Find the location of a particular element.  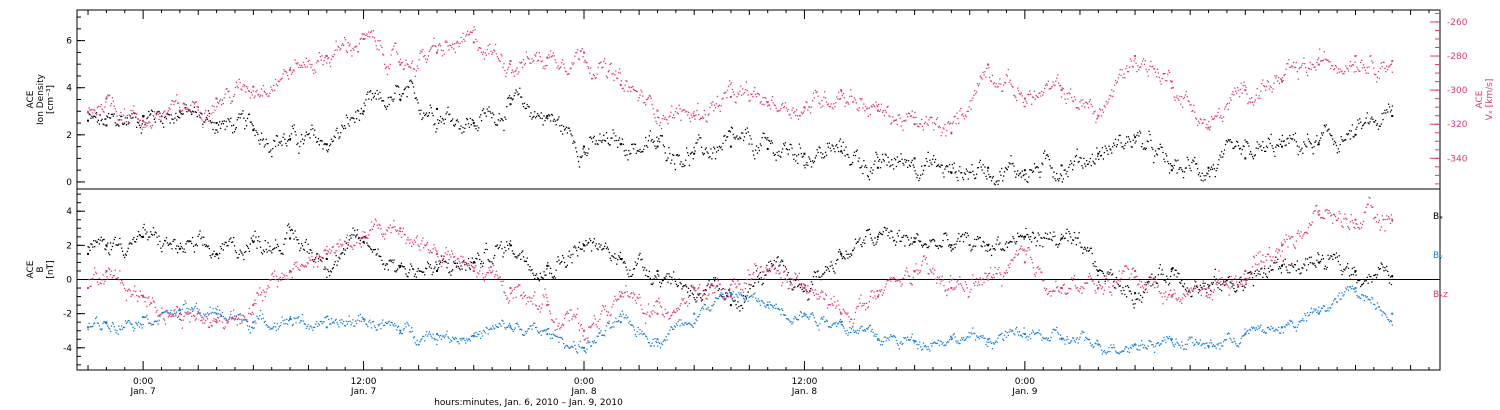

vx-series-point is located at coordinates (620, 85).